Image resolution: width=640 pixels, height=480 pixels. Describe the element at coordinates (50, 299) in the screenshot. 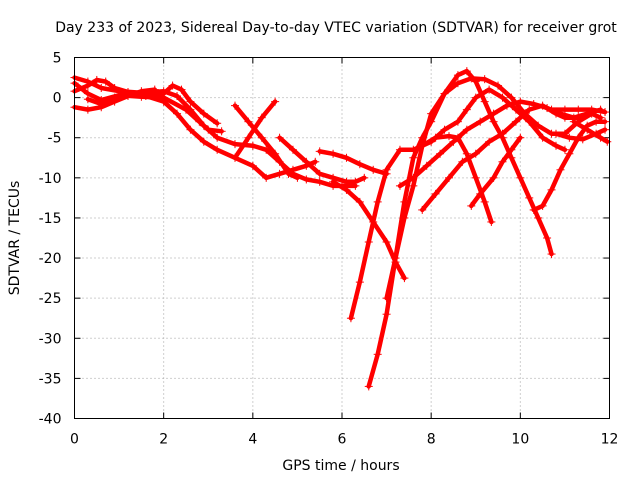

I see `y-tick-label: -25` at that location.